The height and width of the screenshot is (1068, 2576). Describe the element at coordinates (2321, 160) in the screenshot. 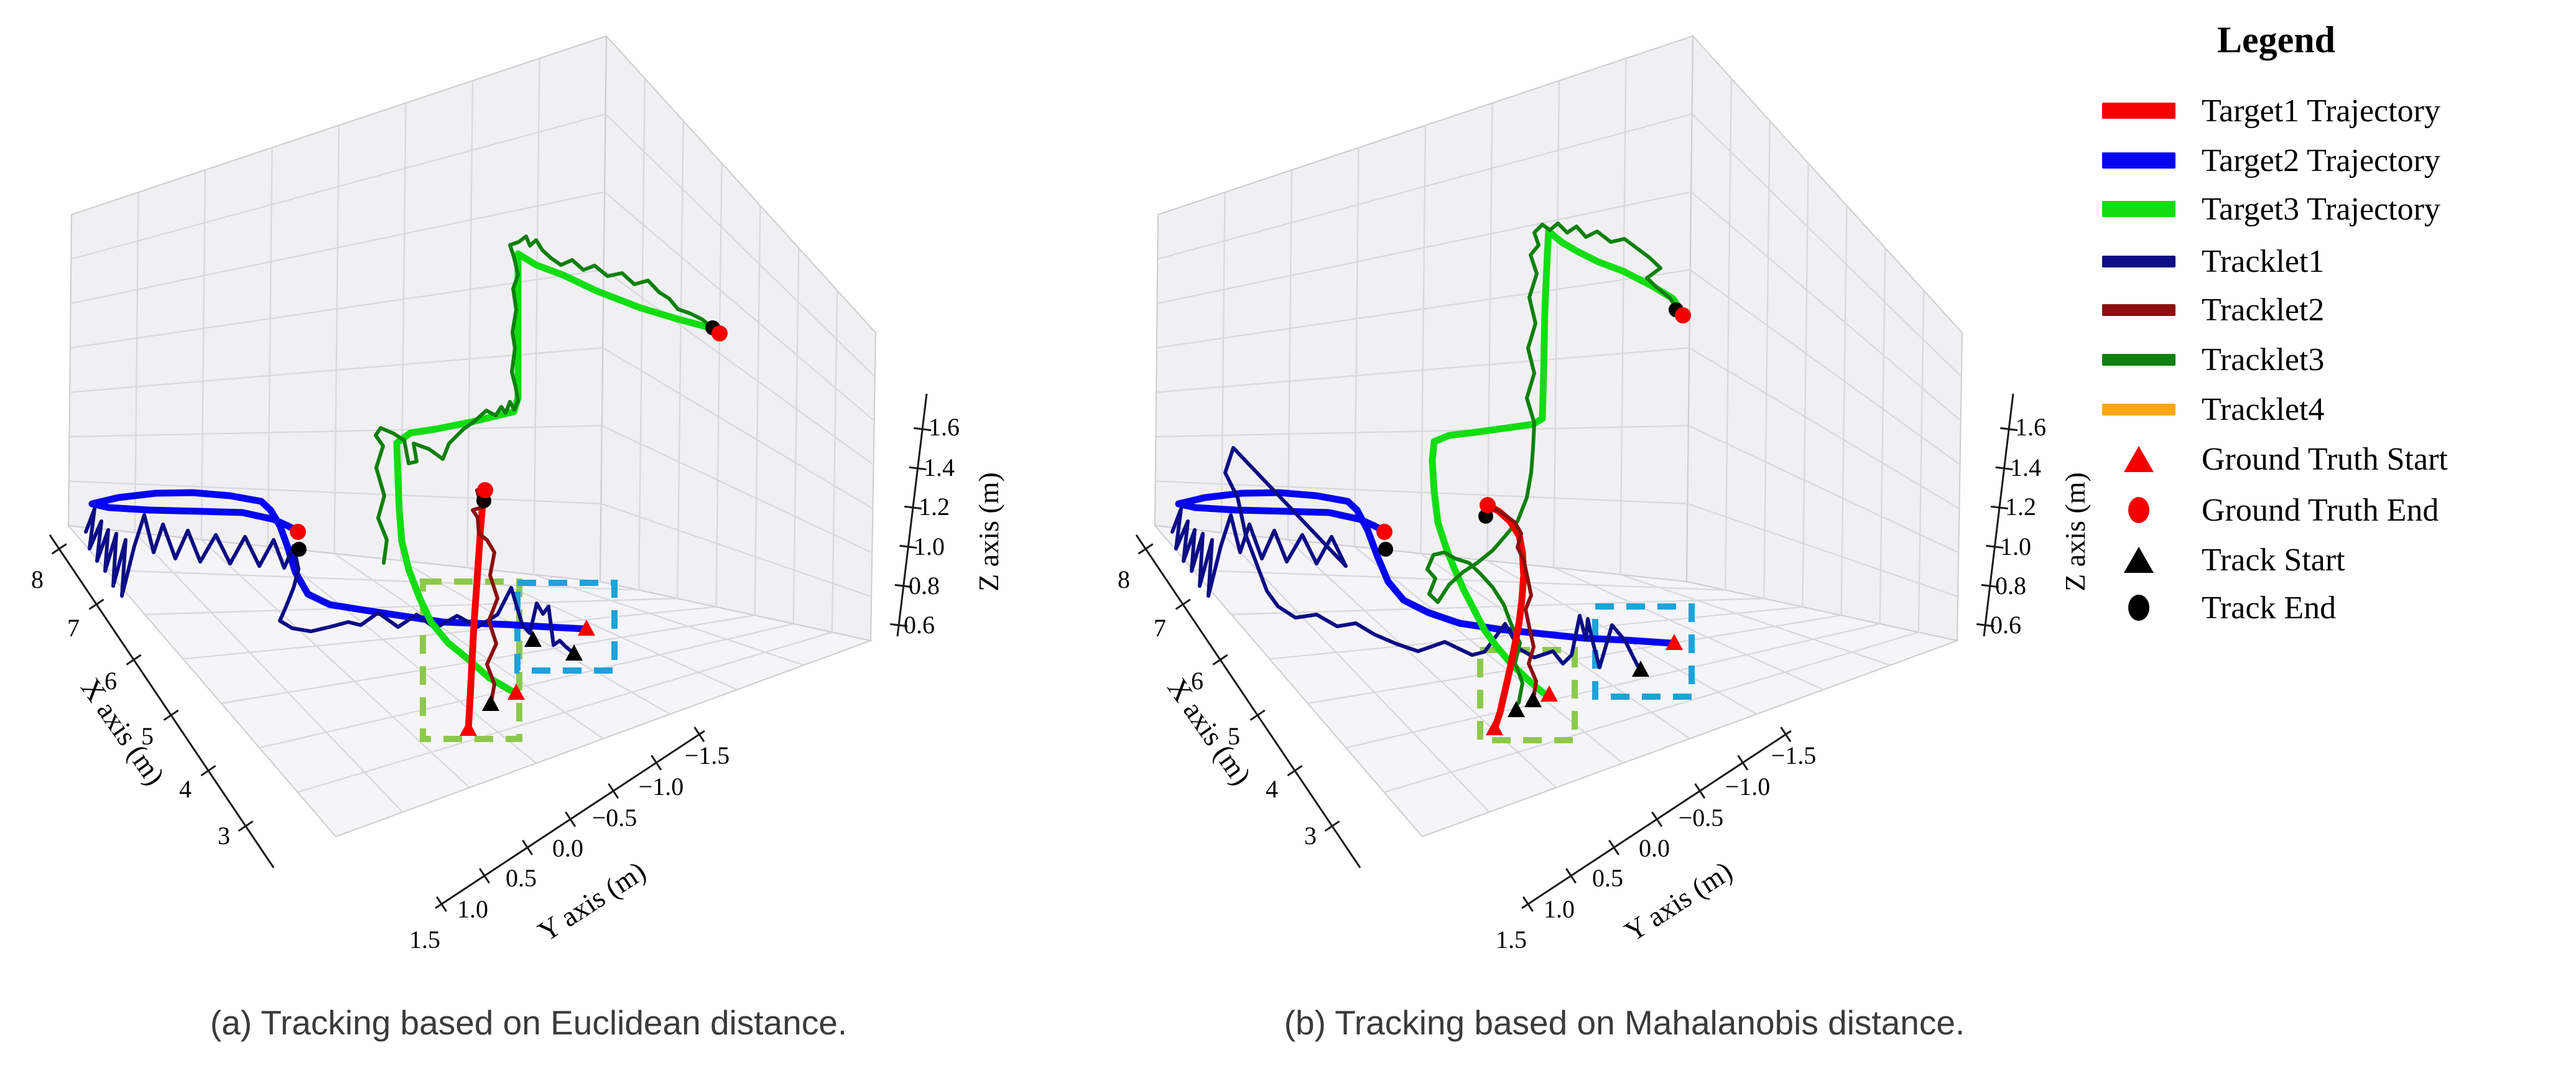

I see `legend-item-label: Target2 Trajectory` at that location.